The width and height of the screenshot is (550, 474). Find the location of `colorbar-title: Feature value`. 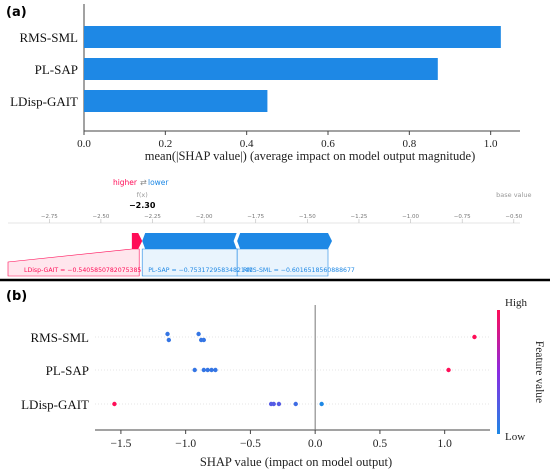

colorbar-title: Feature value is located at coordinates (539, 372).